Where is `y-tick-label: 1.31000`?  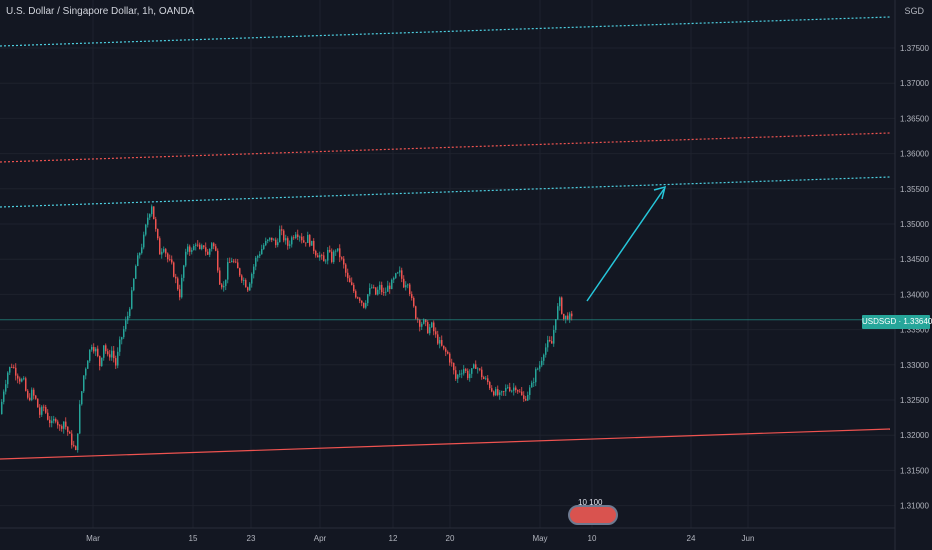
y-tick-label: 1.31000 is located at coordinates (914, 506).